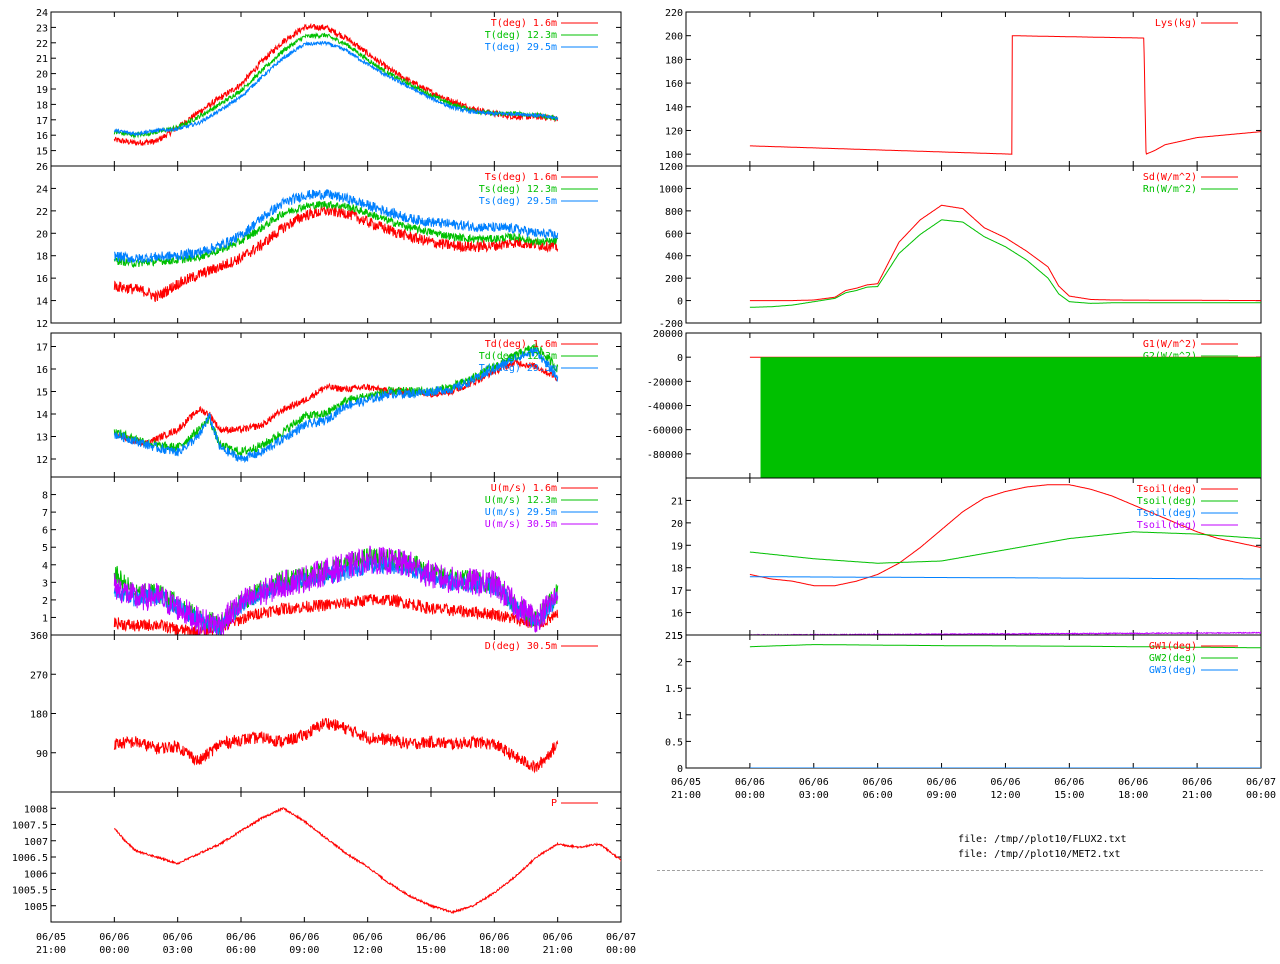 The height and width of the screenshot is (964, 1280). I want to click on y-tick-label: 1006.5, so click(30, 858).